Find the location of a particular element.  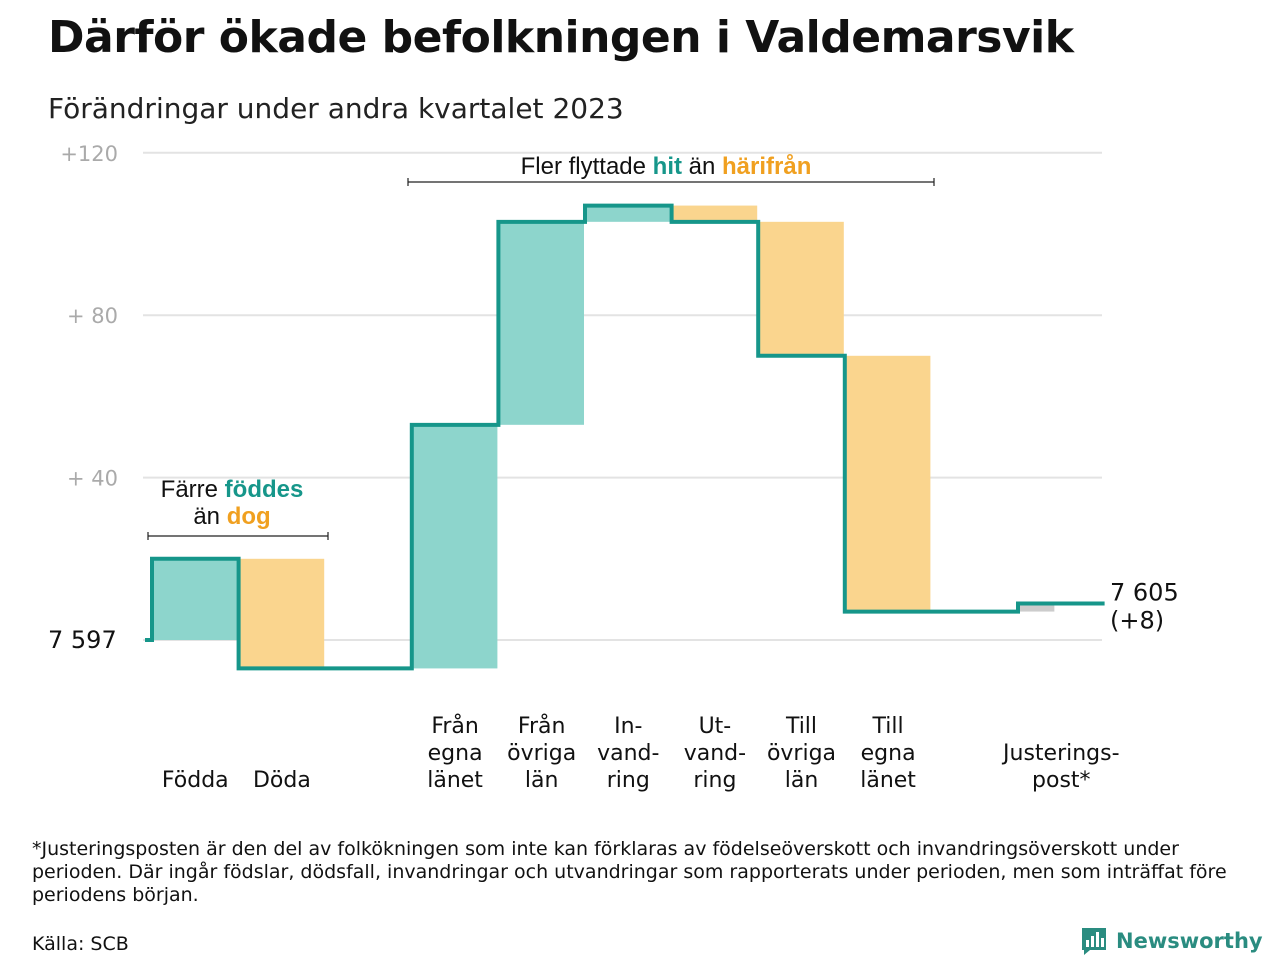

y-tick-label: +120 is located at coordinates (89, 154).